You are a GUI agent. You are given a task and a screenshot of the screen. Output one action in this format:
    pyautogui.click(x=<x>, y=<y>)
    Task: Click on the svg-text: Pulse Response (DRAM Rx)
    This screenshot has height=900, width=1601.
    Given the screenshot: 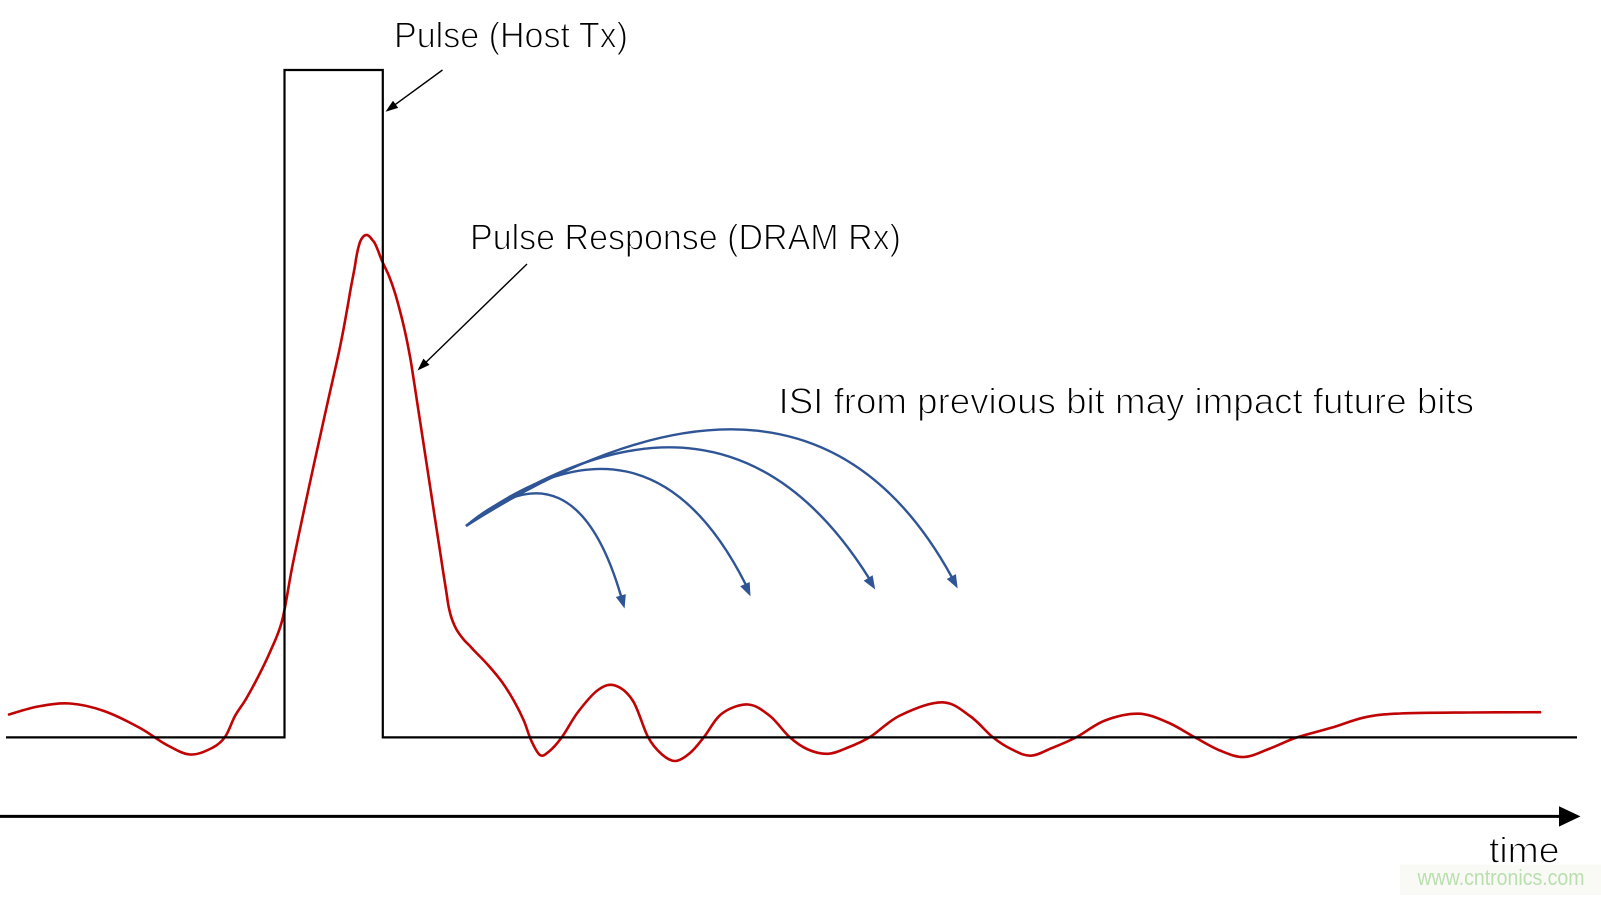 What is the action you would take?
    pyautogui.click(x=685, y=237)
    